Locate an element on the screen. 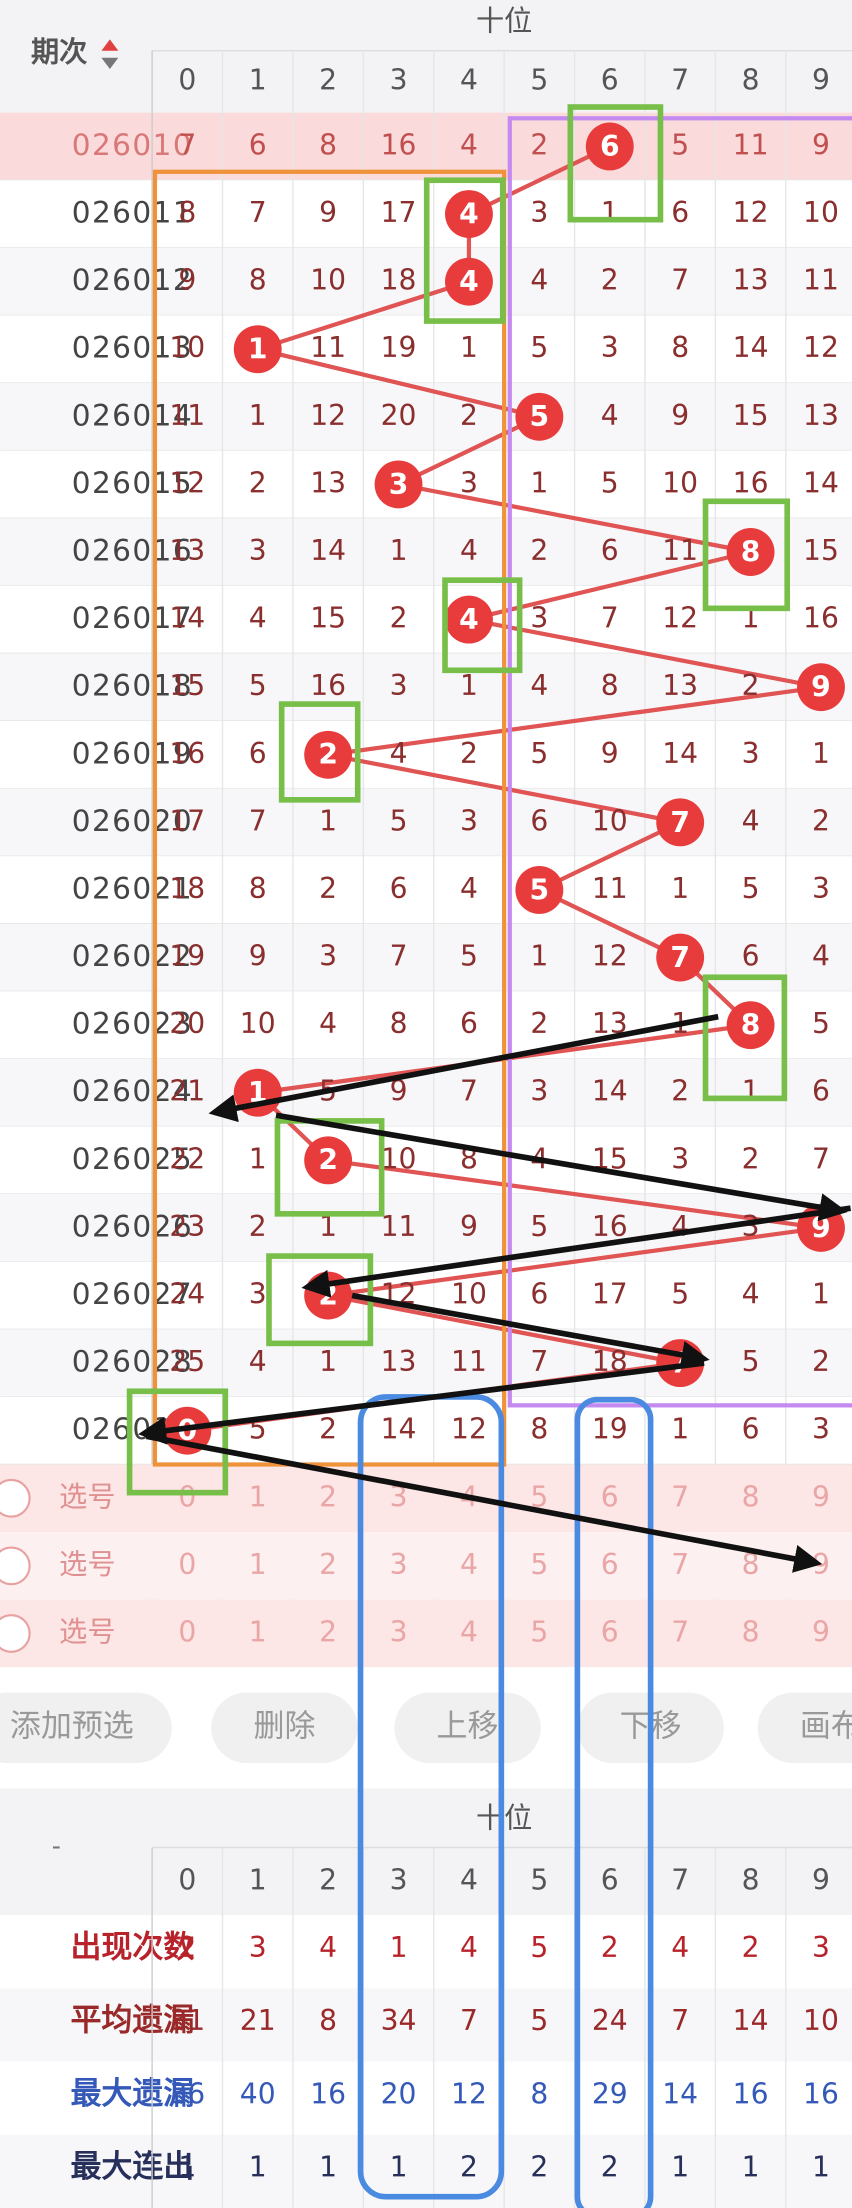  period: 026024 is located at coordinates (132, 1091).